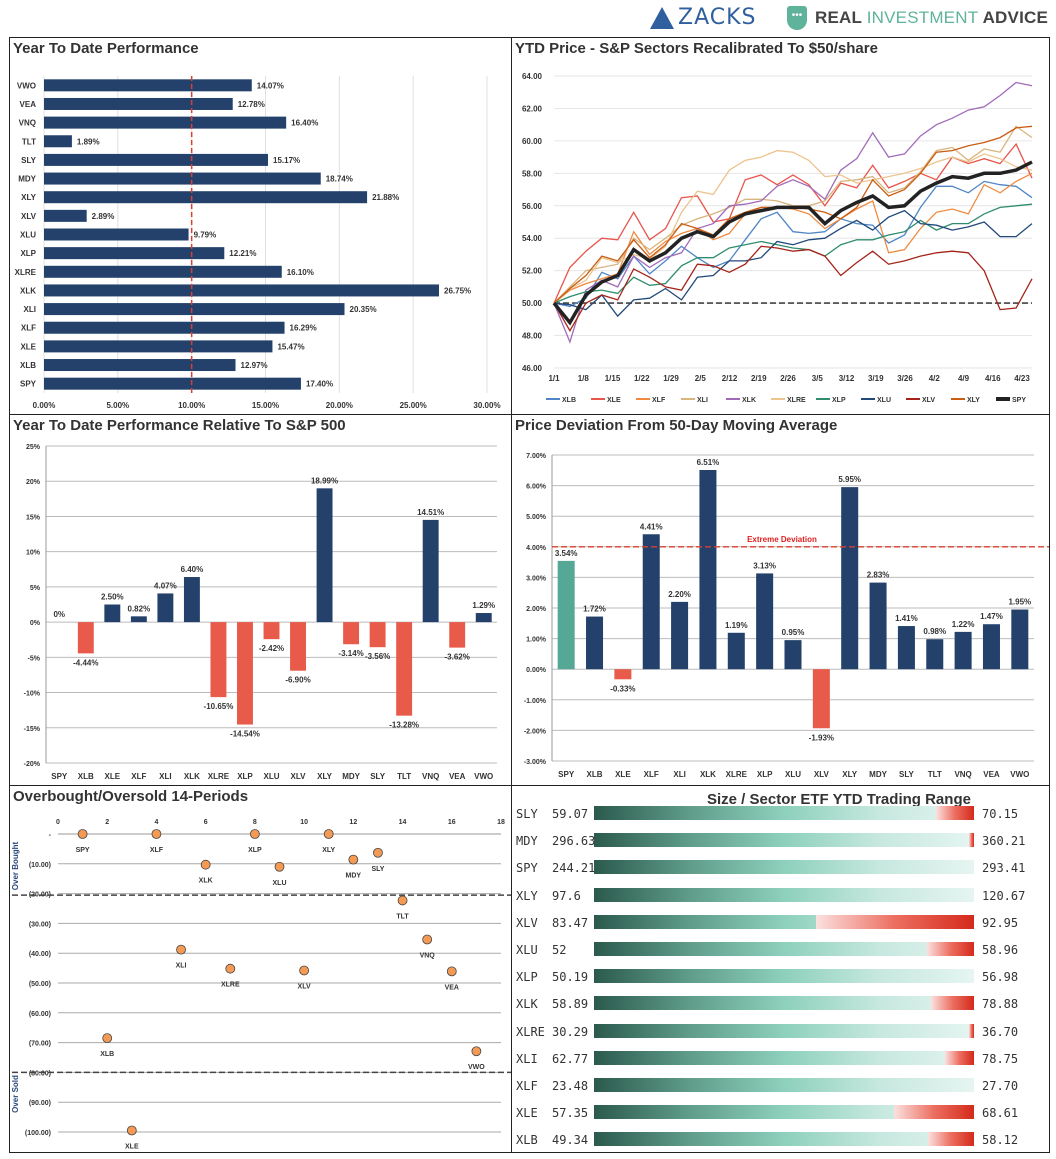  I want to click on point-label: XLV, so click(304, 986).